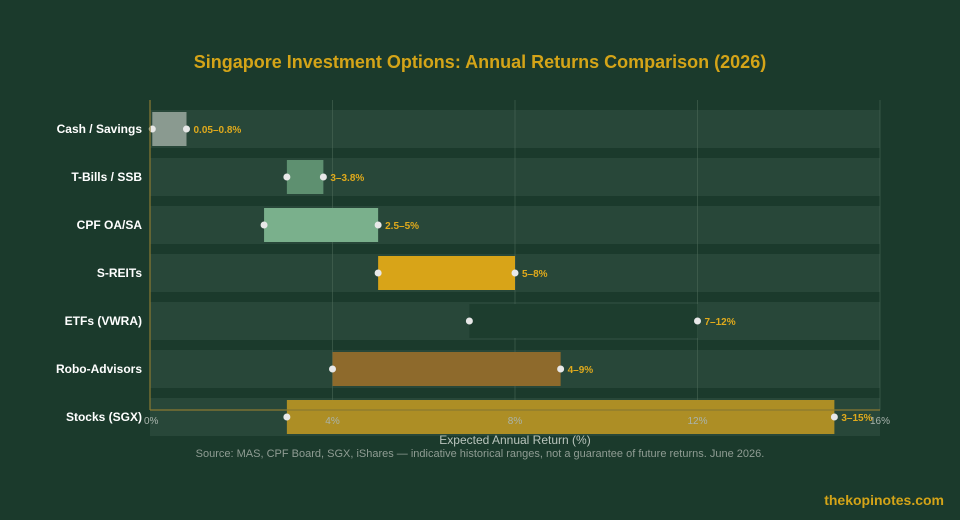 This screenshot has width=960, height=520. Describe the element at coordinates (119, 273) in the screenshot. I see `category-label: S-REITs` at that location.